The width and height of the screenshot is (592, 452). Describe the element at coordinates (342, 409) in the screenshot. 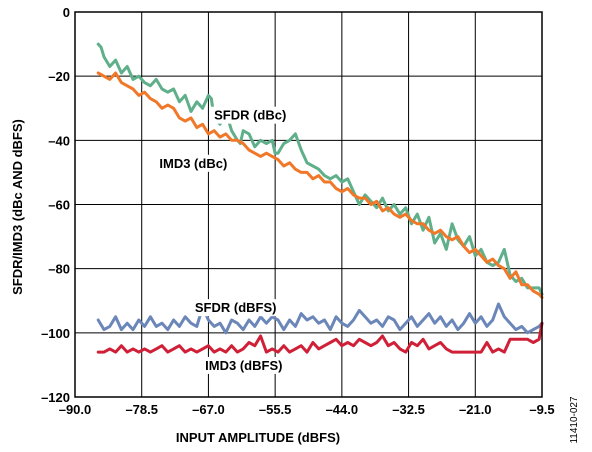

I see `x-tick-label: –44.0` at that location.